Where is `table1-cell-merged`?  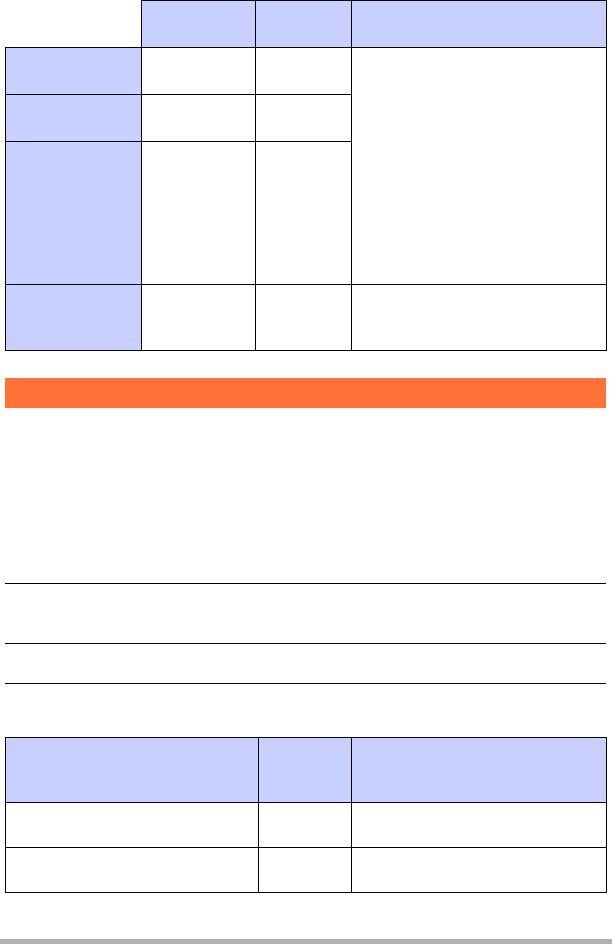
table1-cell-merged is located at coordinates (479, 166).